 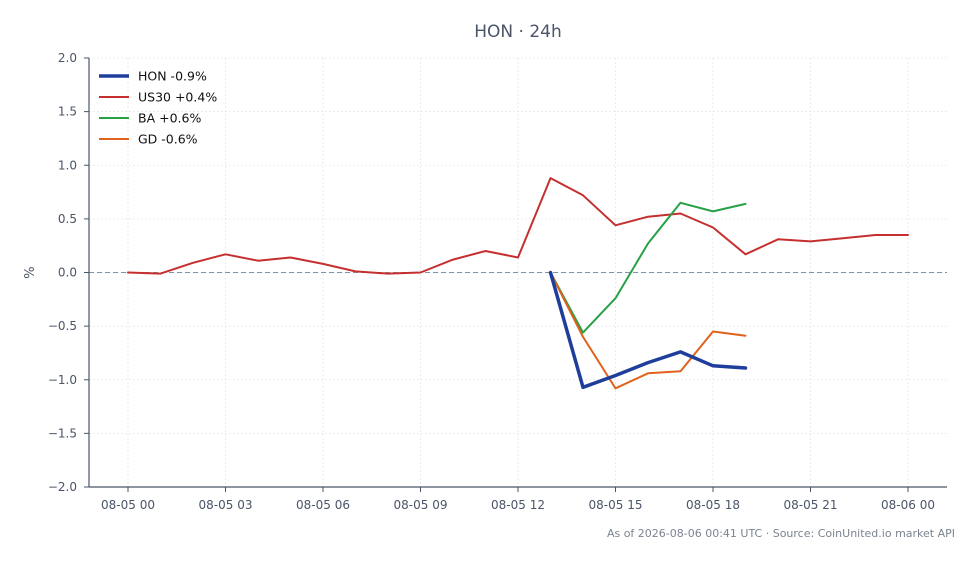 I want to click on y-tick-labels: 2.0 1.5 1.0 0.5 0.0 −0.5 −1.0 −1.5 −2.0, so click(x=62, y=272).